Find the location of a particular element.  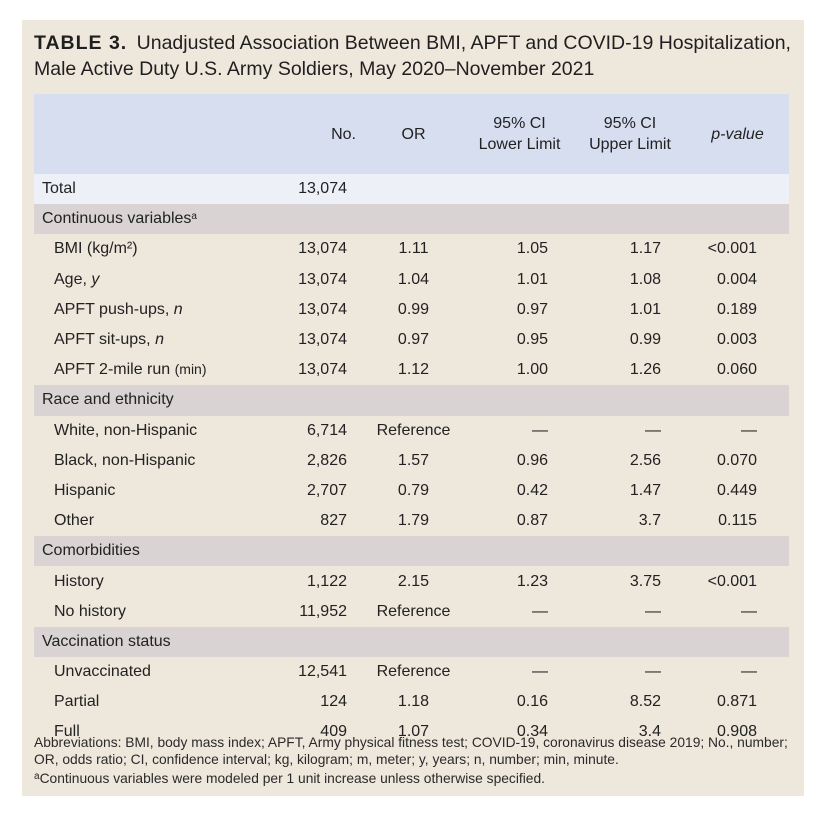

table-row: Partial 124 1.18 0.16 8.52 0.871 is located at coordinates (411, 702).